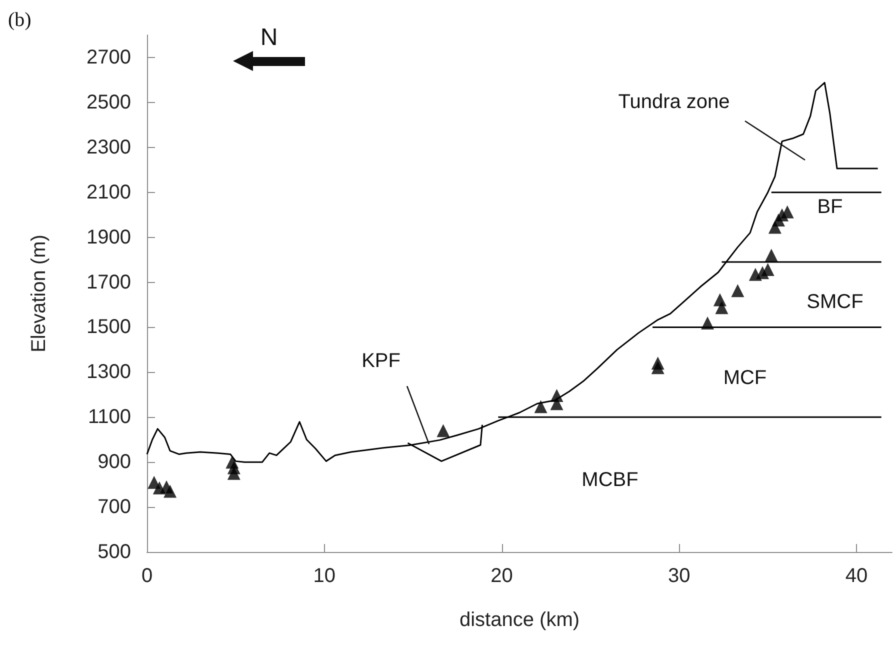  Describe the element at coordinates (856, 576) in the screenshot. I see `x-tick-label: 40` at that location.